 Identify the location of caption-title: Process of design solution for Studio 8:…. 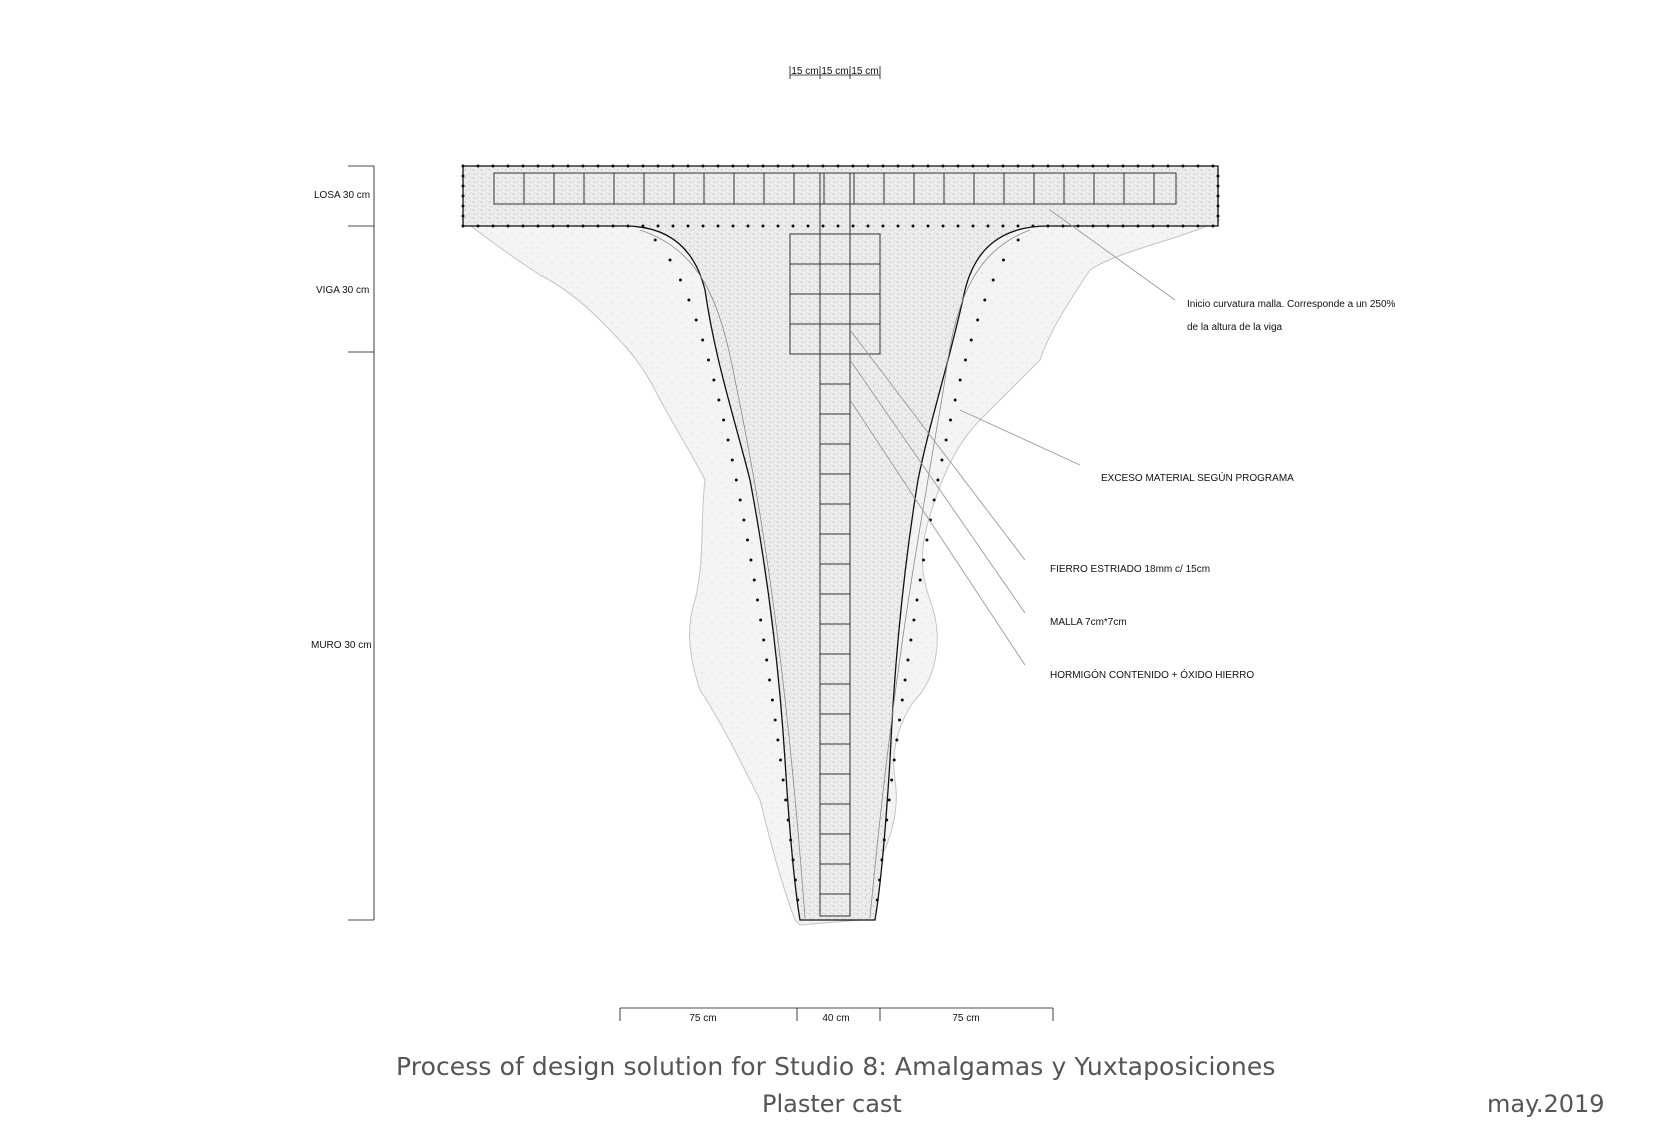
(836, 1066).